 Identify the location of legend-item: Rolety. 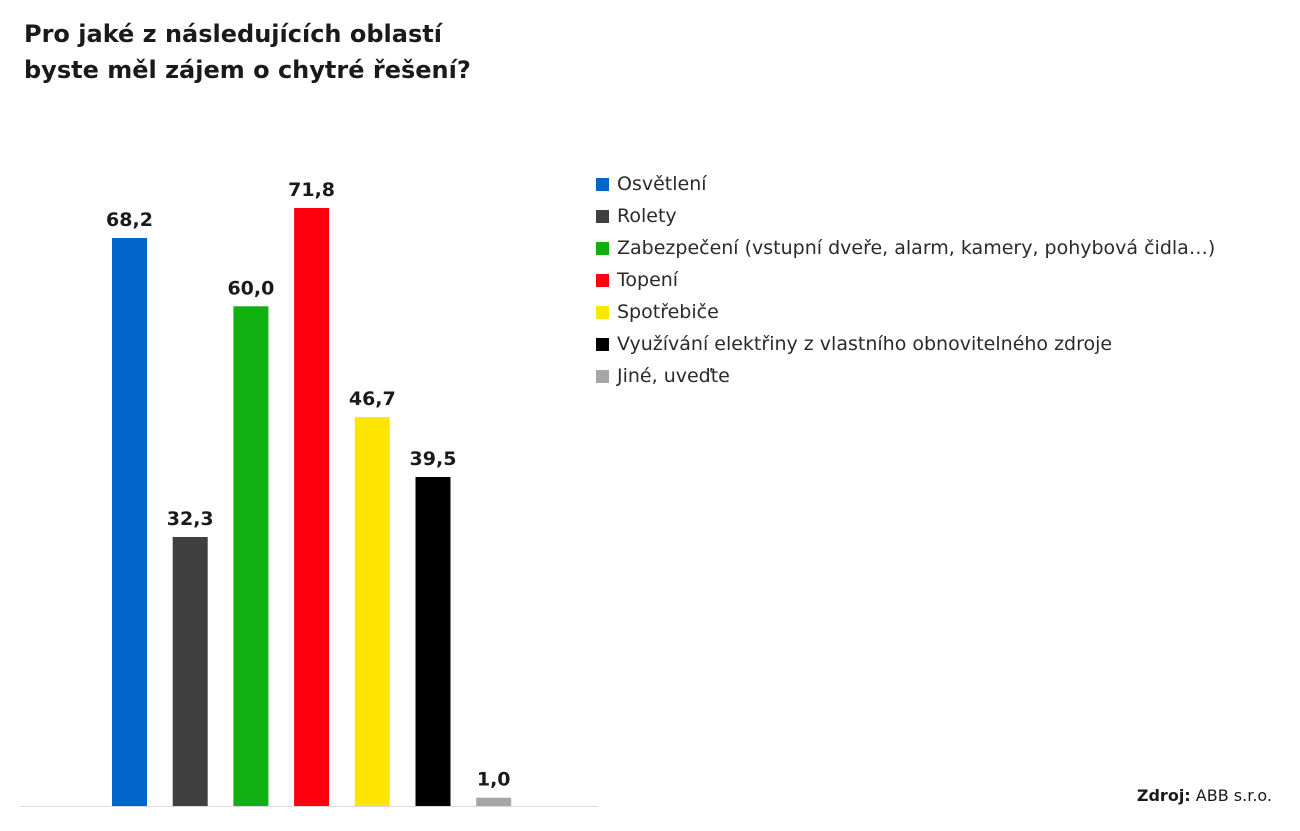
(905, 216).